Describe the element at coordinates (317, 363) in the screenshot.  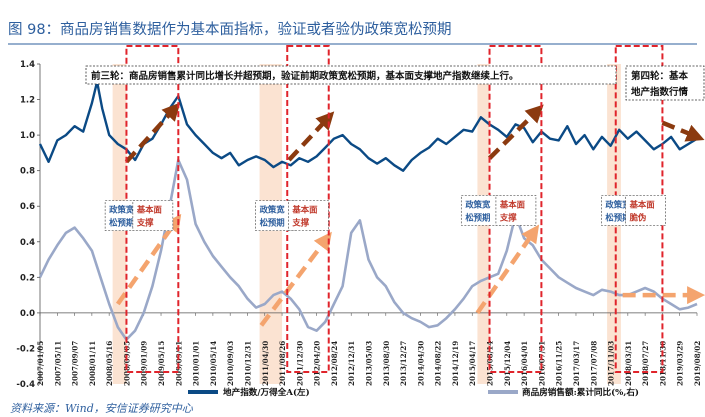
I see `x-tick-label-16: 2012/04/20` at that location.